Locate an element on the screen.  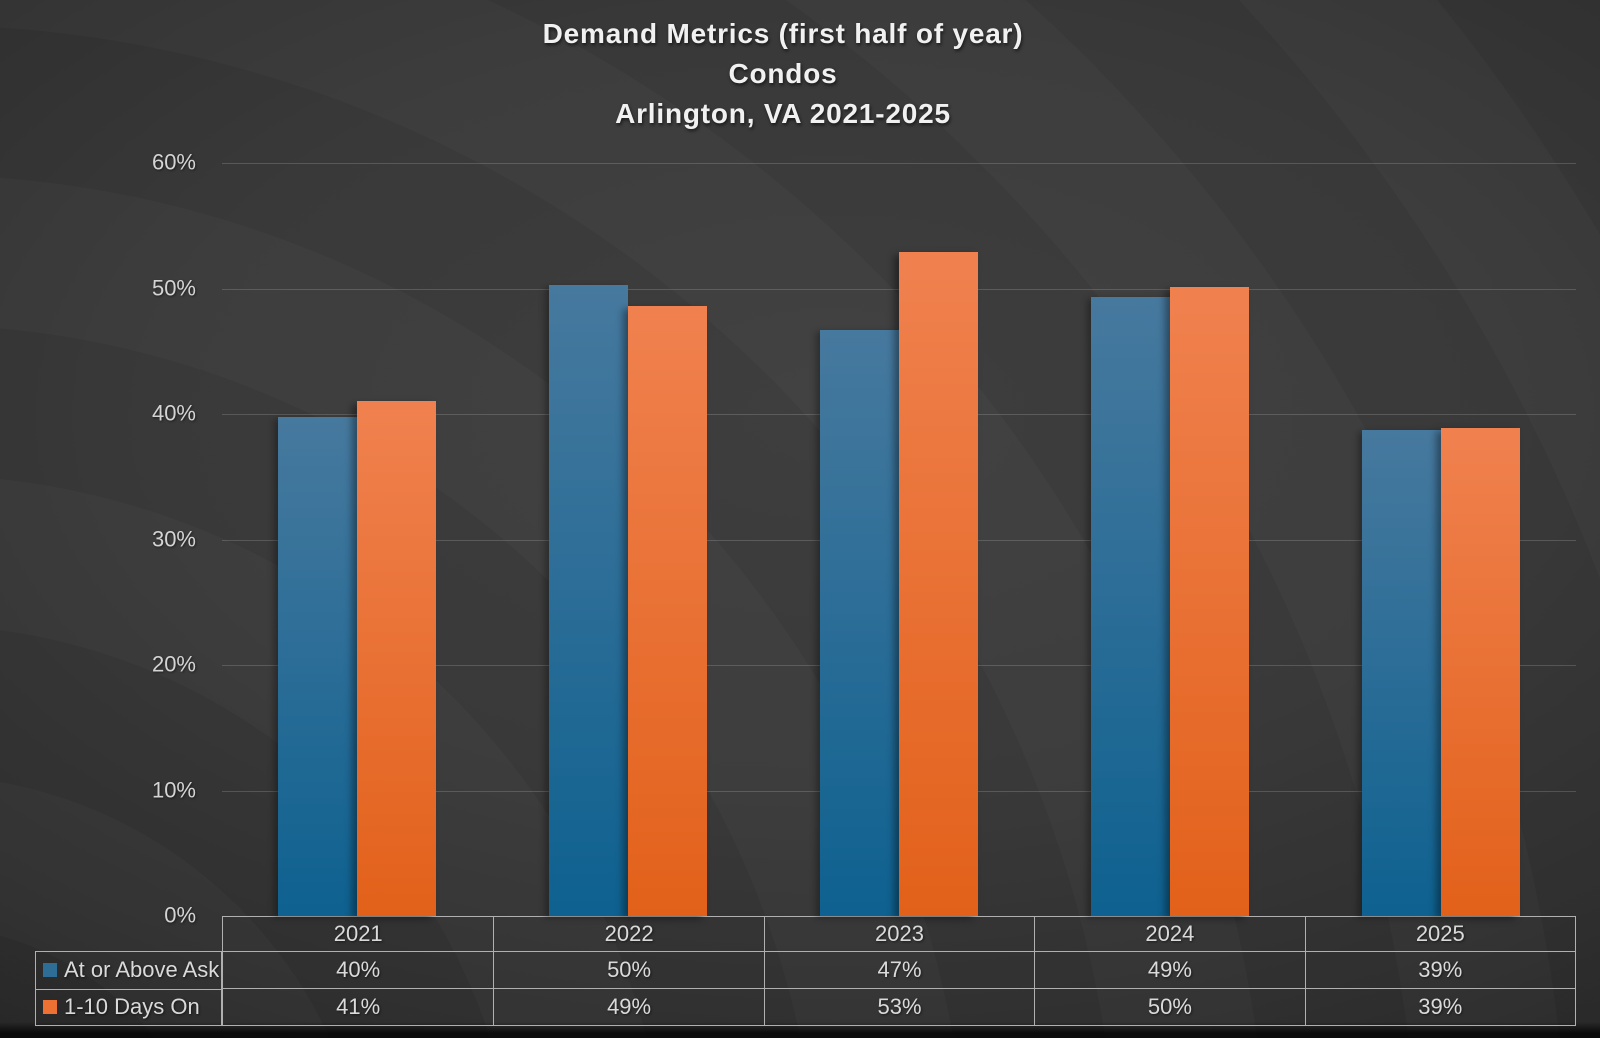
bar-at-or-above-ask-2023 is located at coordinates (859, 622).